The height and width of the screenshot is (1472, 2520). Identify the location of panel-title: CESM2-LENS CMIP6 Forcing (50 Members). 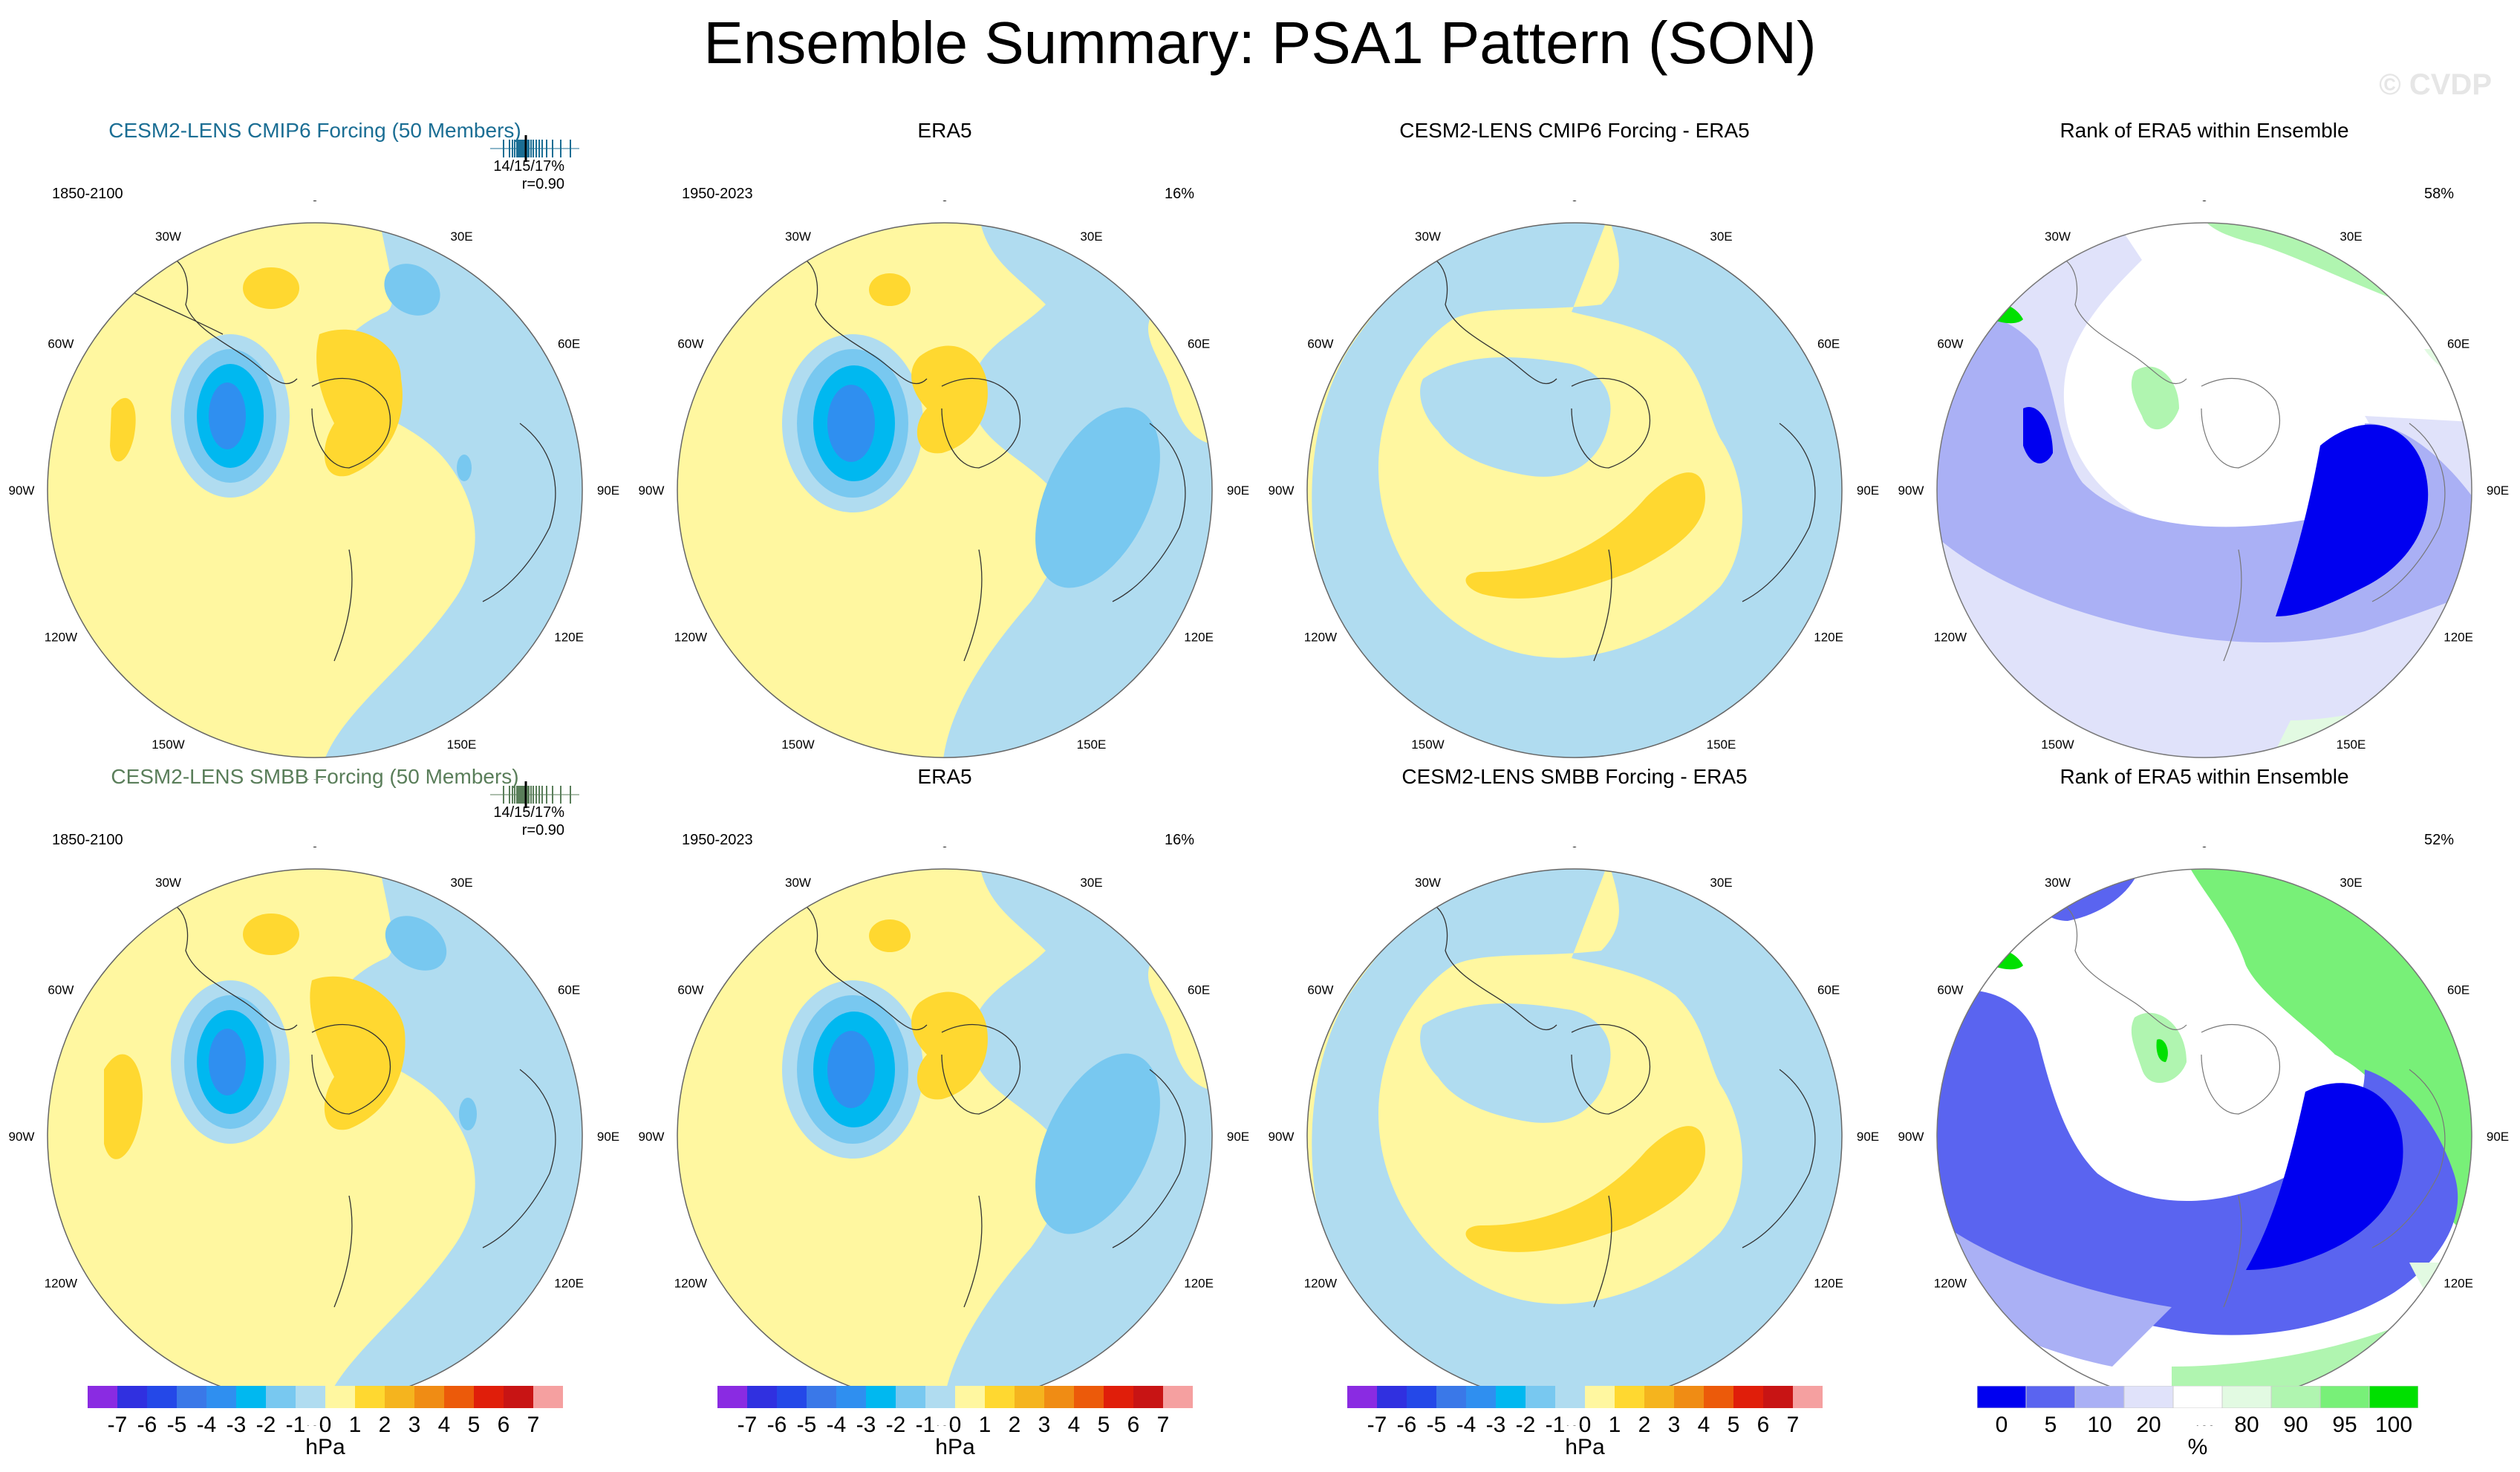
(314, 130).